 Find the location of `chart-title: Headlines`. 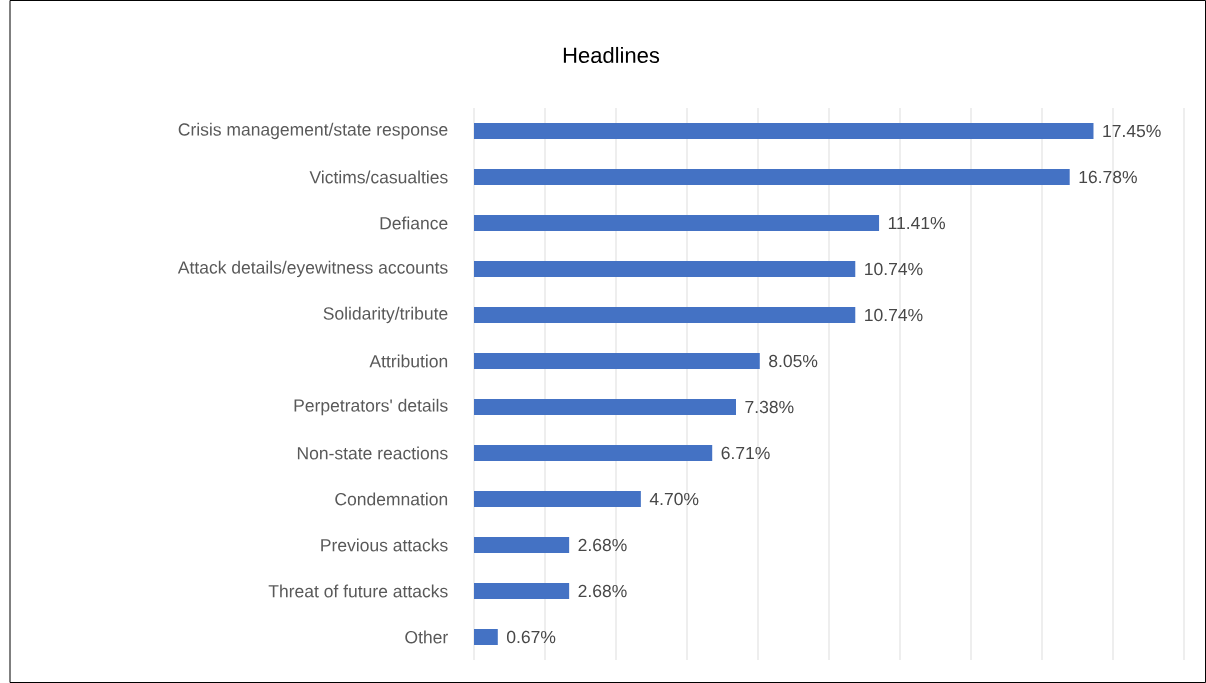

chart-title: Headlines is located at coordinates (611, 55).